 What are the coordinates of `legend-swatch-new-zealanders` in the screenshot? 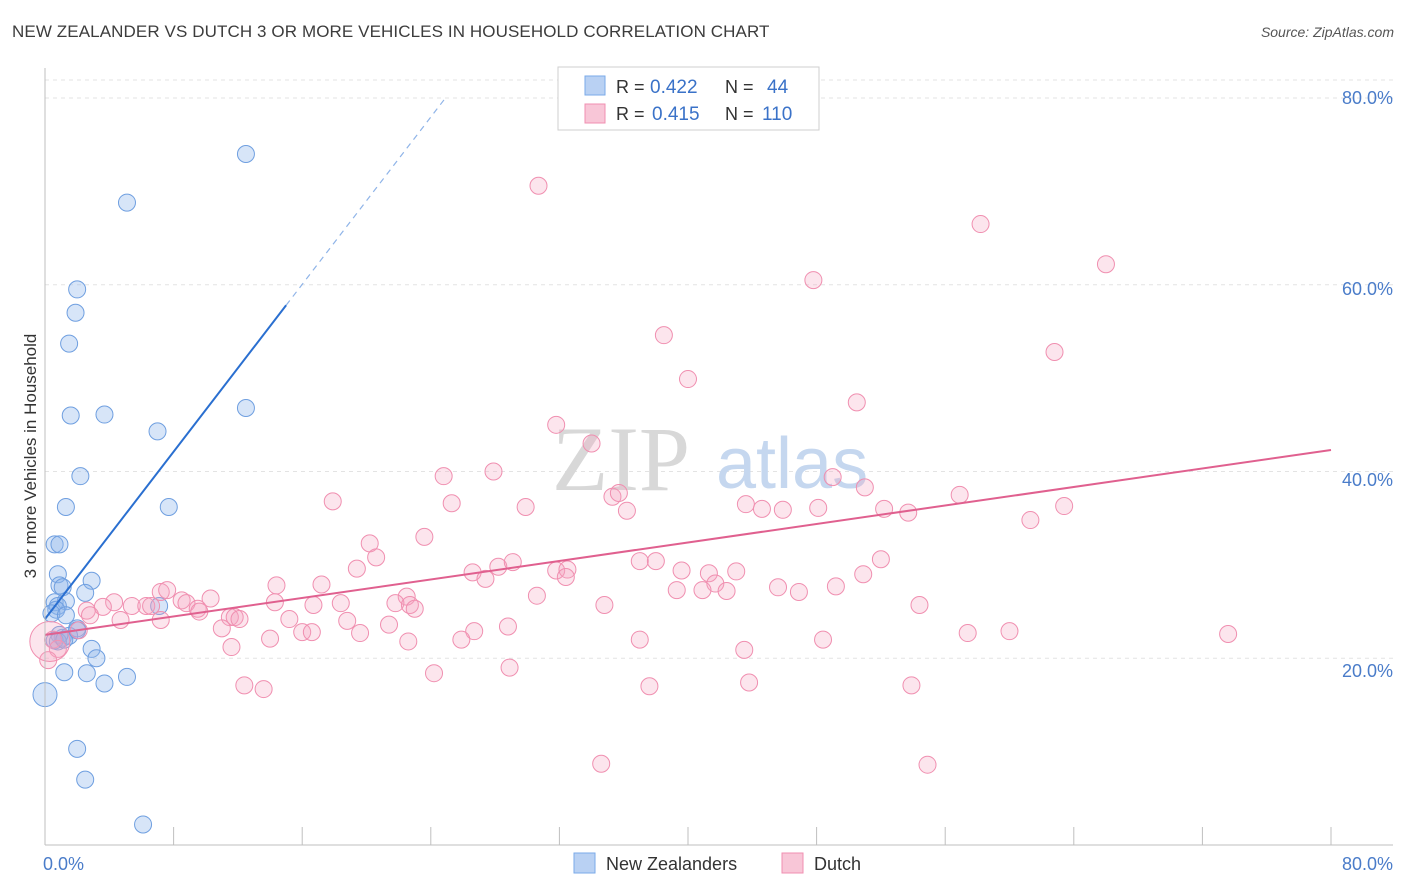 It's located at (595, 85).